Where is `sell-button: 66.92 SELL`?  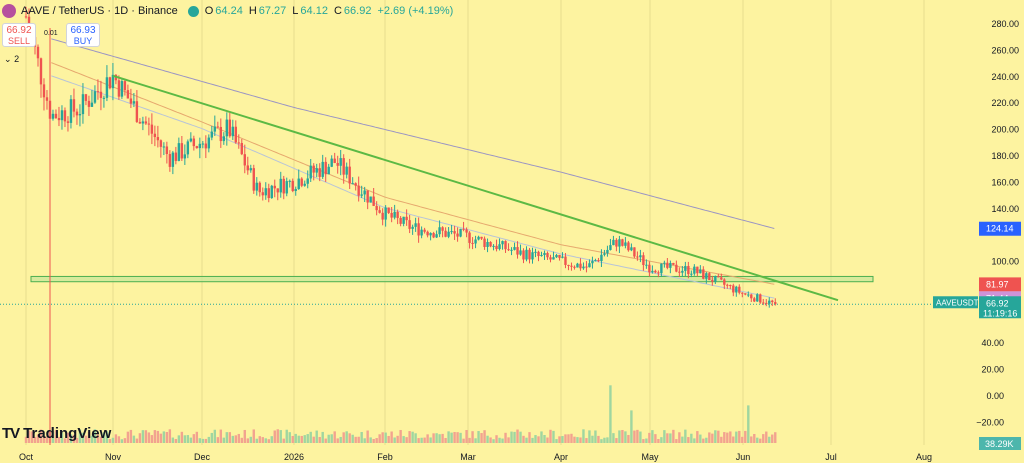 sell-button: 66.92 SELL is located at coordinates (19, 35).